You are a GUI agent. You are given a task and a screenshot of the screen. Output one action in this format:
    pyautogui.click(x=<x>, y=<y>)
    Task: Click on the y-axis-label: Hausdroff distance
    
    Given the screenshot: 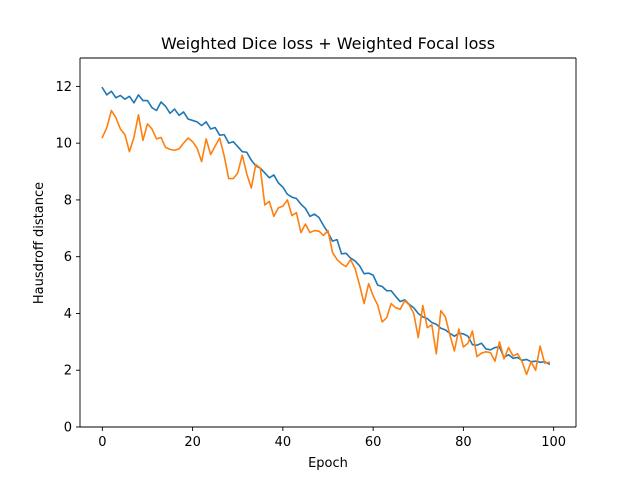 What is the action you would take?
    pyautogui.click(x=39, y=243)
    